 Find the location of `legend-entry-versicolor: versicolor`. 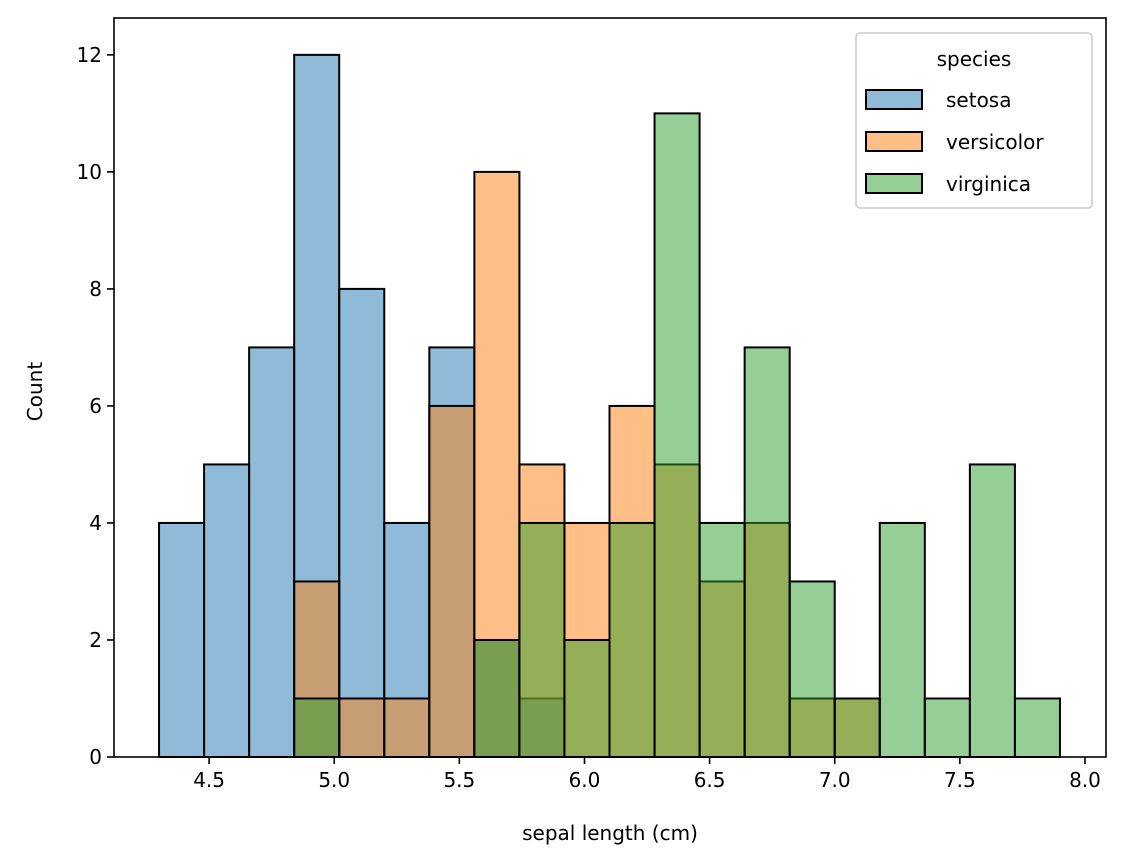

legend-entry-versicolor: versicolor is located at coordinates (954, 142).